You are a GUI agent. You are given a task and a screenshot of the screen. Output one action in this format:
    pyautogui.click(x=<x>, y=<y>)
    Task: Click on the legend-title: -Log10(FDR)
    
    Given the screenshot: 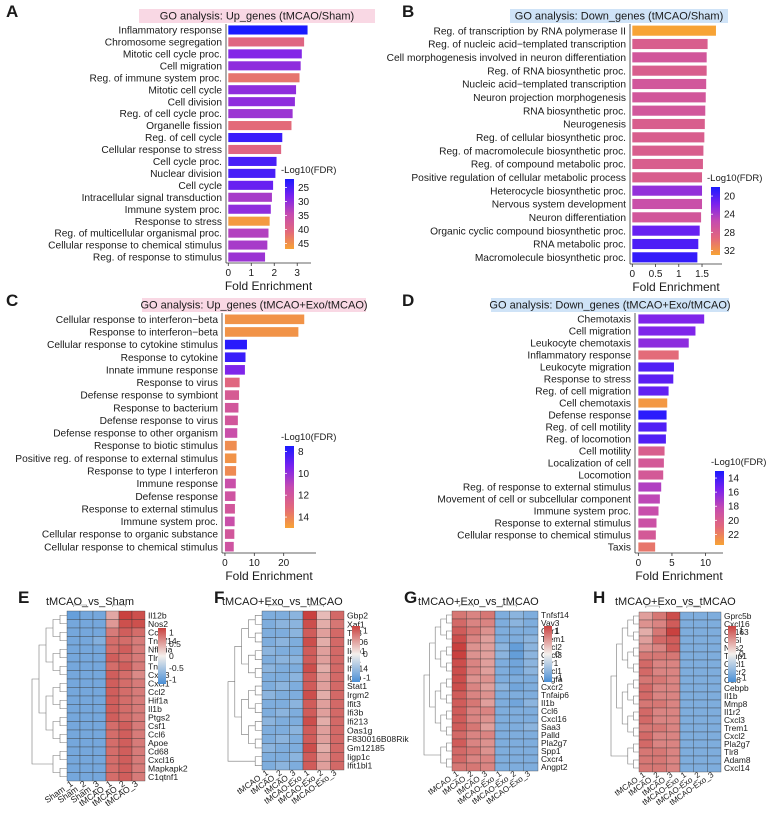 What is the action you would take?
    pyautogui.click(x=308, y=437)
    